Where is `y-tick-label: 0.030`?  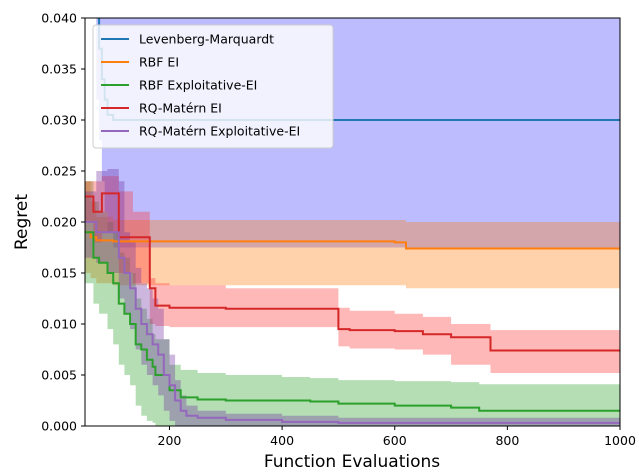 y-tick-label: 0.030 is located at coordinates (59, 120).